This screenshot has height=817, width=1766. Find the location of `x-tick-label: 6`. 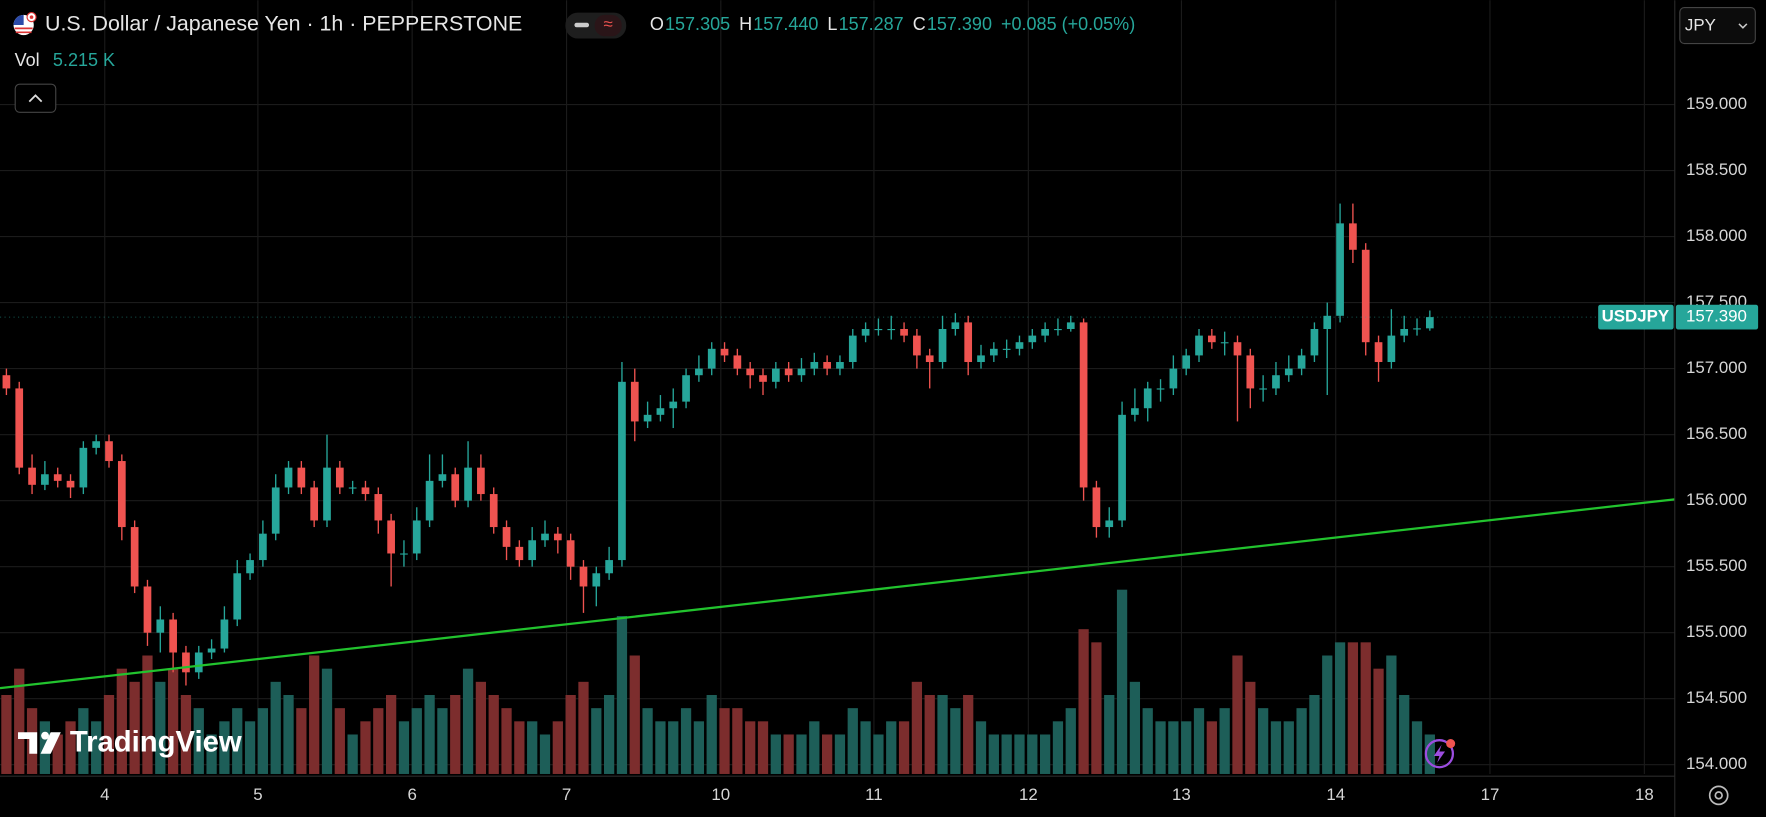

x-tick-label: 6 is located at coordinates (411, 794).